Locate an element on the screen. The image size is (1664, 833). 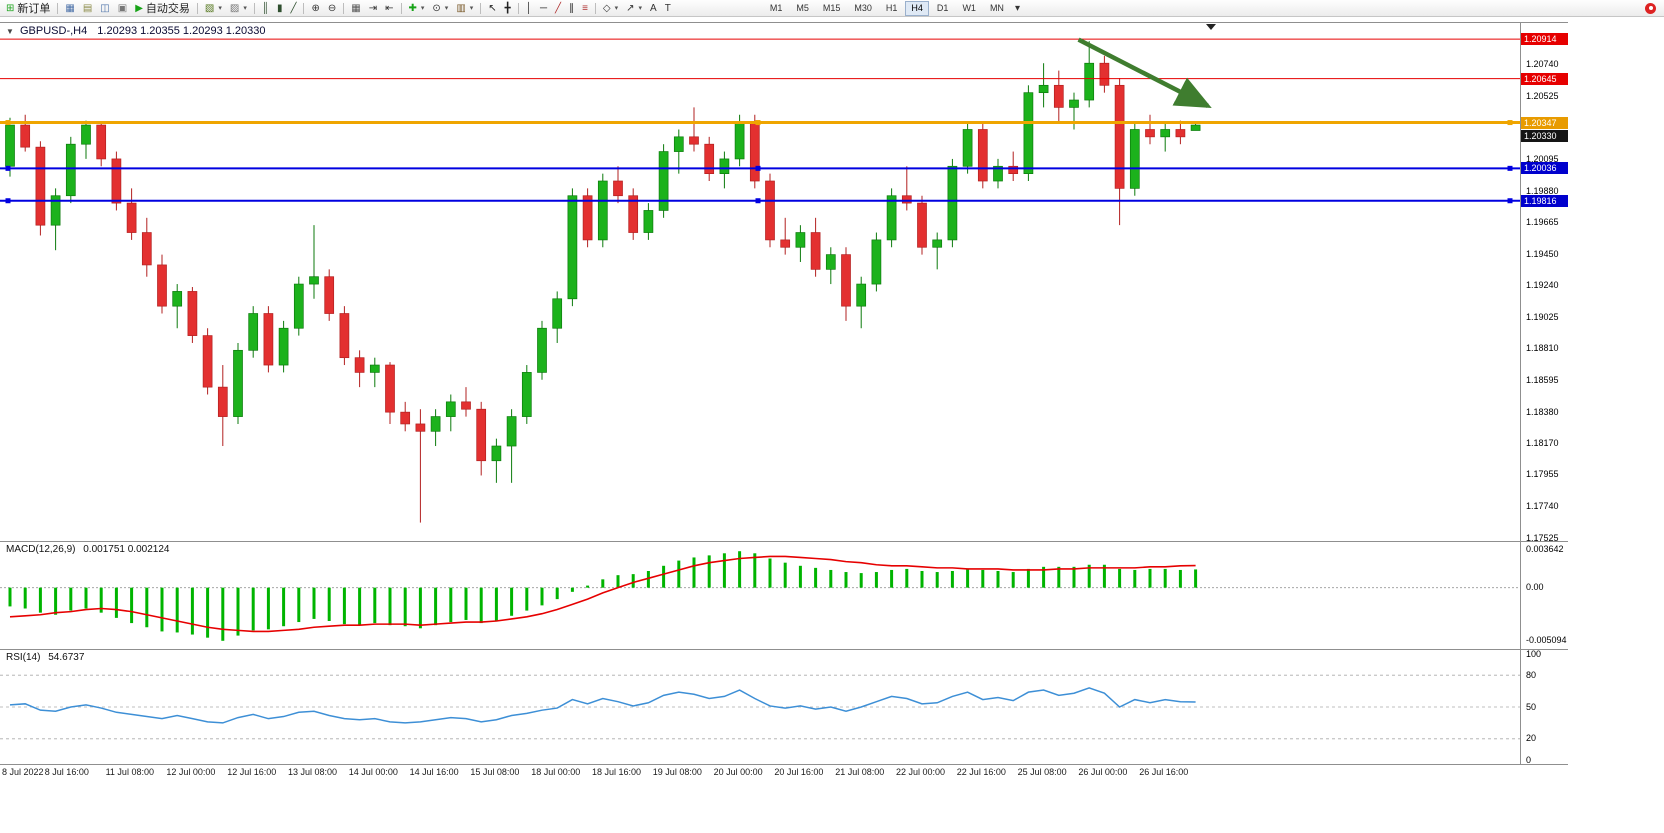
time-axis-label: 21 Jul 08:00 is located at coordinates (860, 772).